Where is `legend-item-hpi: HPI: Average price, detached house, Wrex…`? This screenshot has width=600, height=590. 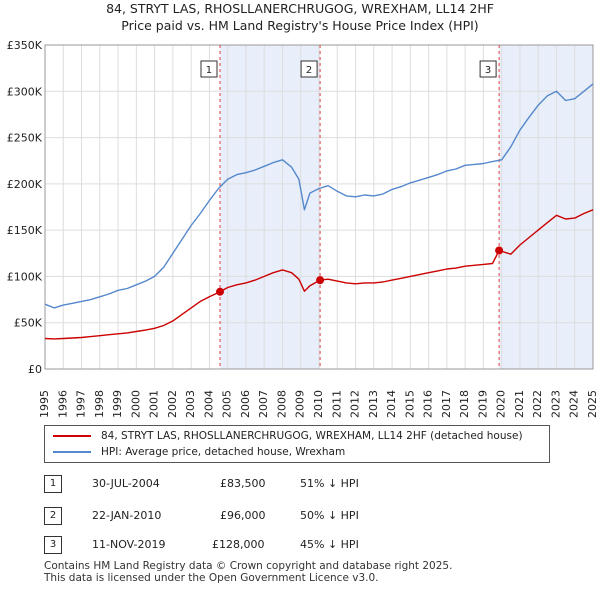 legend-item-hpi: HPI: Average price, detached house, Wrex… is located at coordinates (199, 452).